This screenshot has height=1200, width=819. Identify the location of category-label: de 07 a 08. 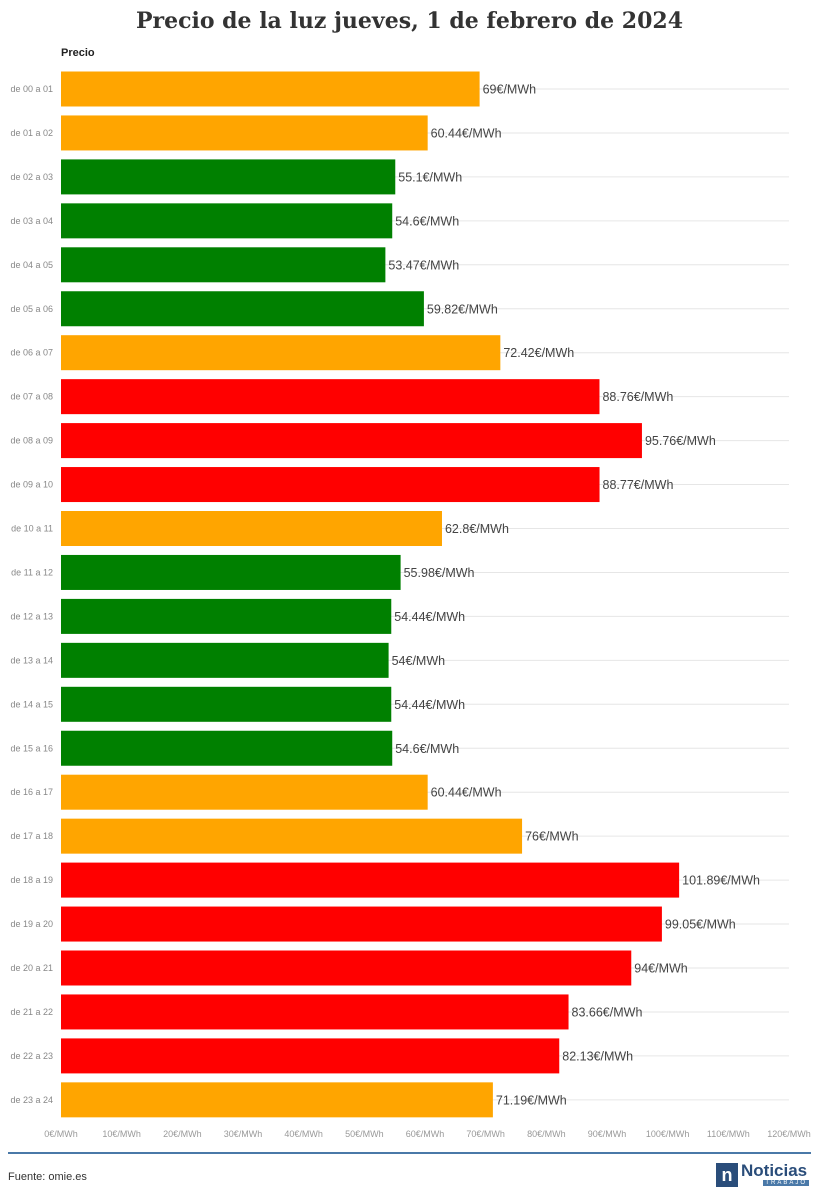
(31, 397).